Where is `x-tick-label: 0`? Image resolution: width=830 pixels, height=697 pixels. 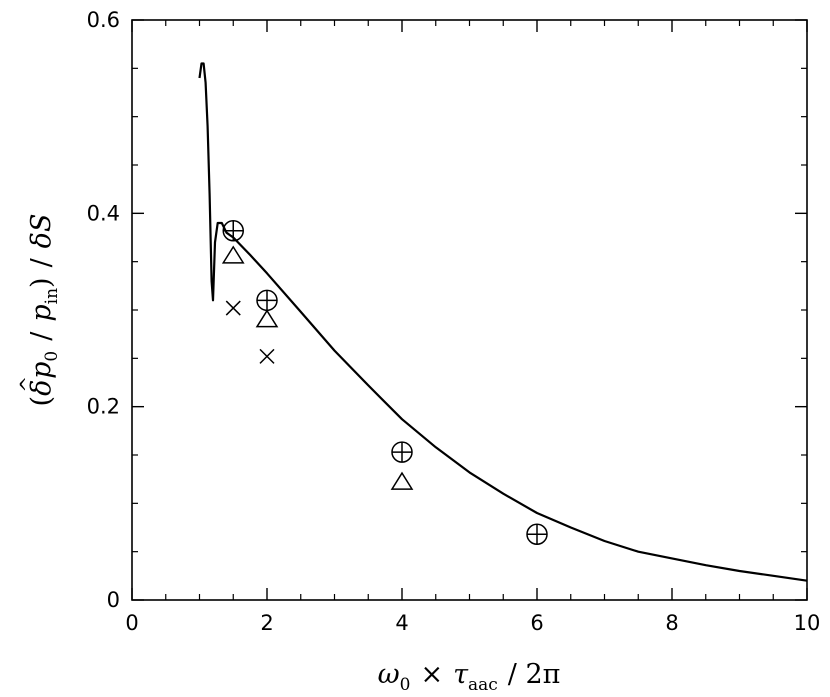
x-tick-label: 0 is located at coordinates (131, 623).